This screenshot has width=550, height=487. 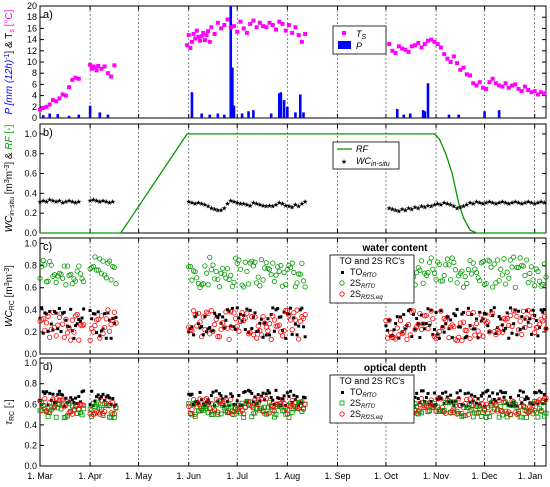 I want to click on legend-label-p: P, so click(x=359, y=46).